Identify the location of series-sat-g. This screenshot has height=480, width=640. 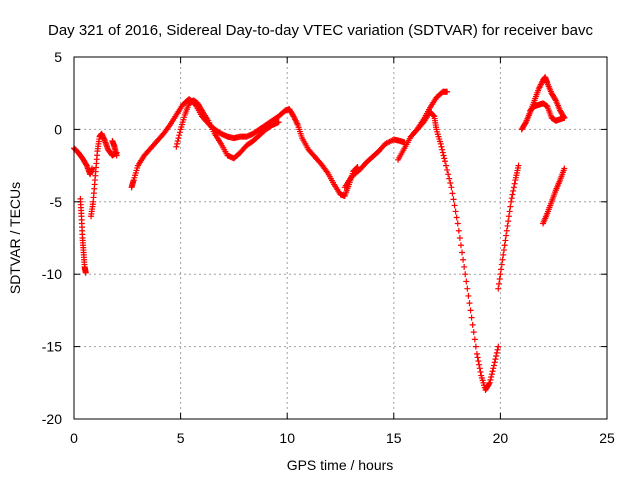
(374, 163).